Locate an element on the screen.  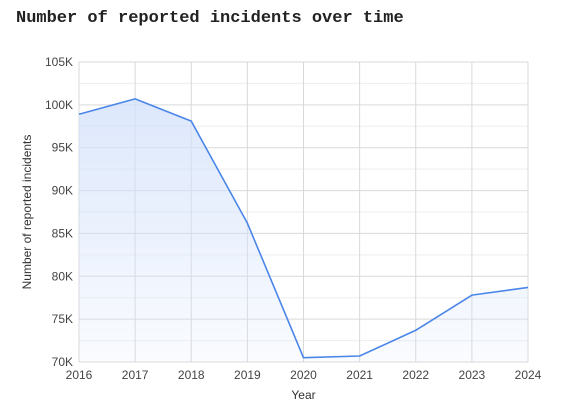
y-tick-label: 70K is located at coordinates (62, 362).